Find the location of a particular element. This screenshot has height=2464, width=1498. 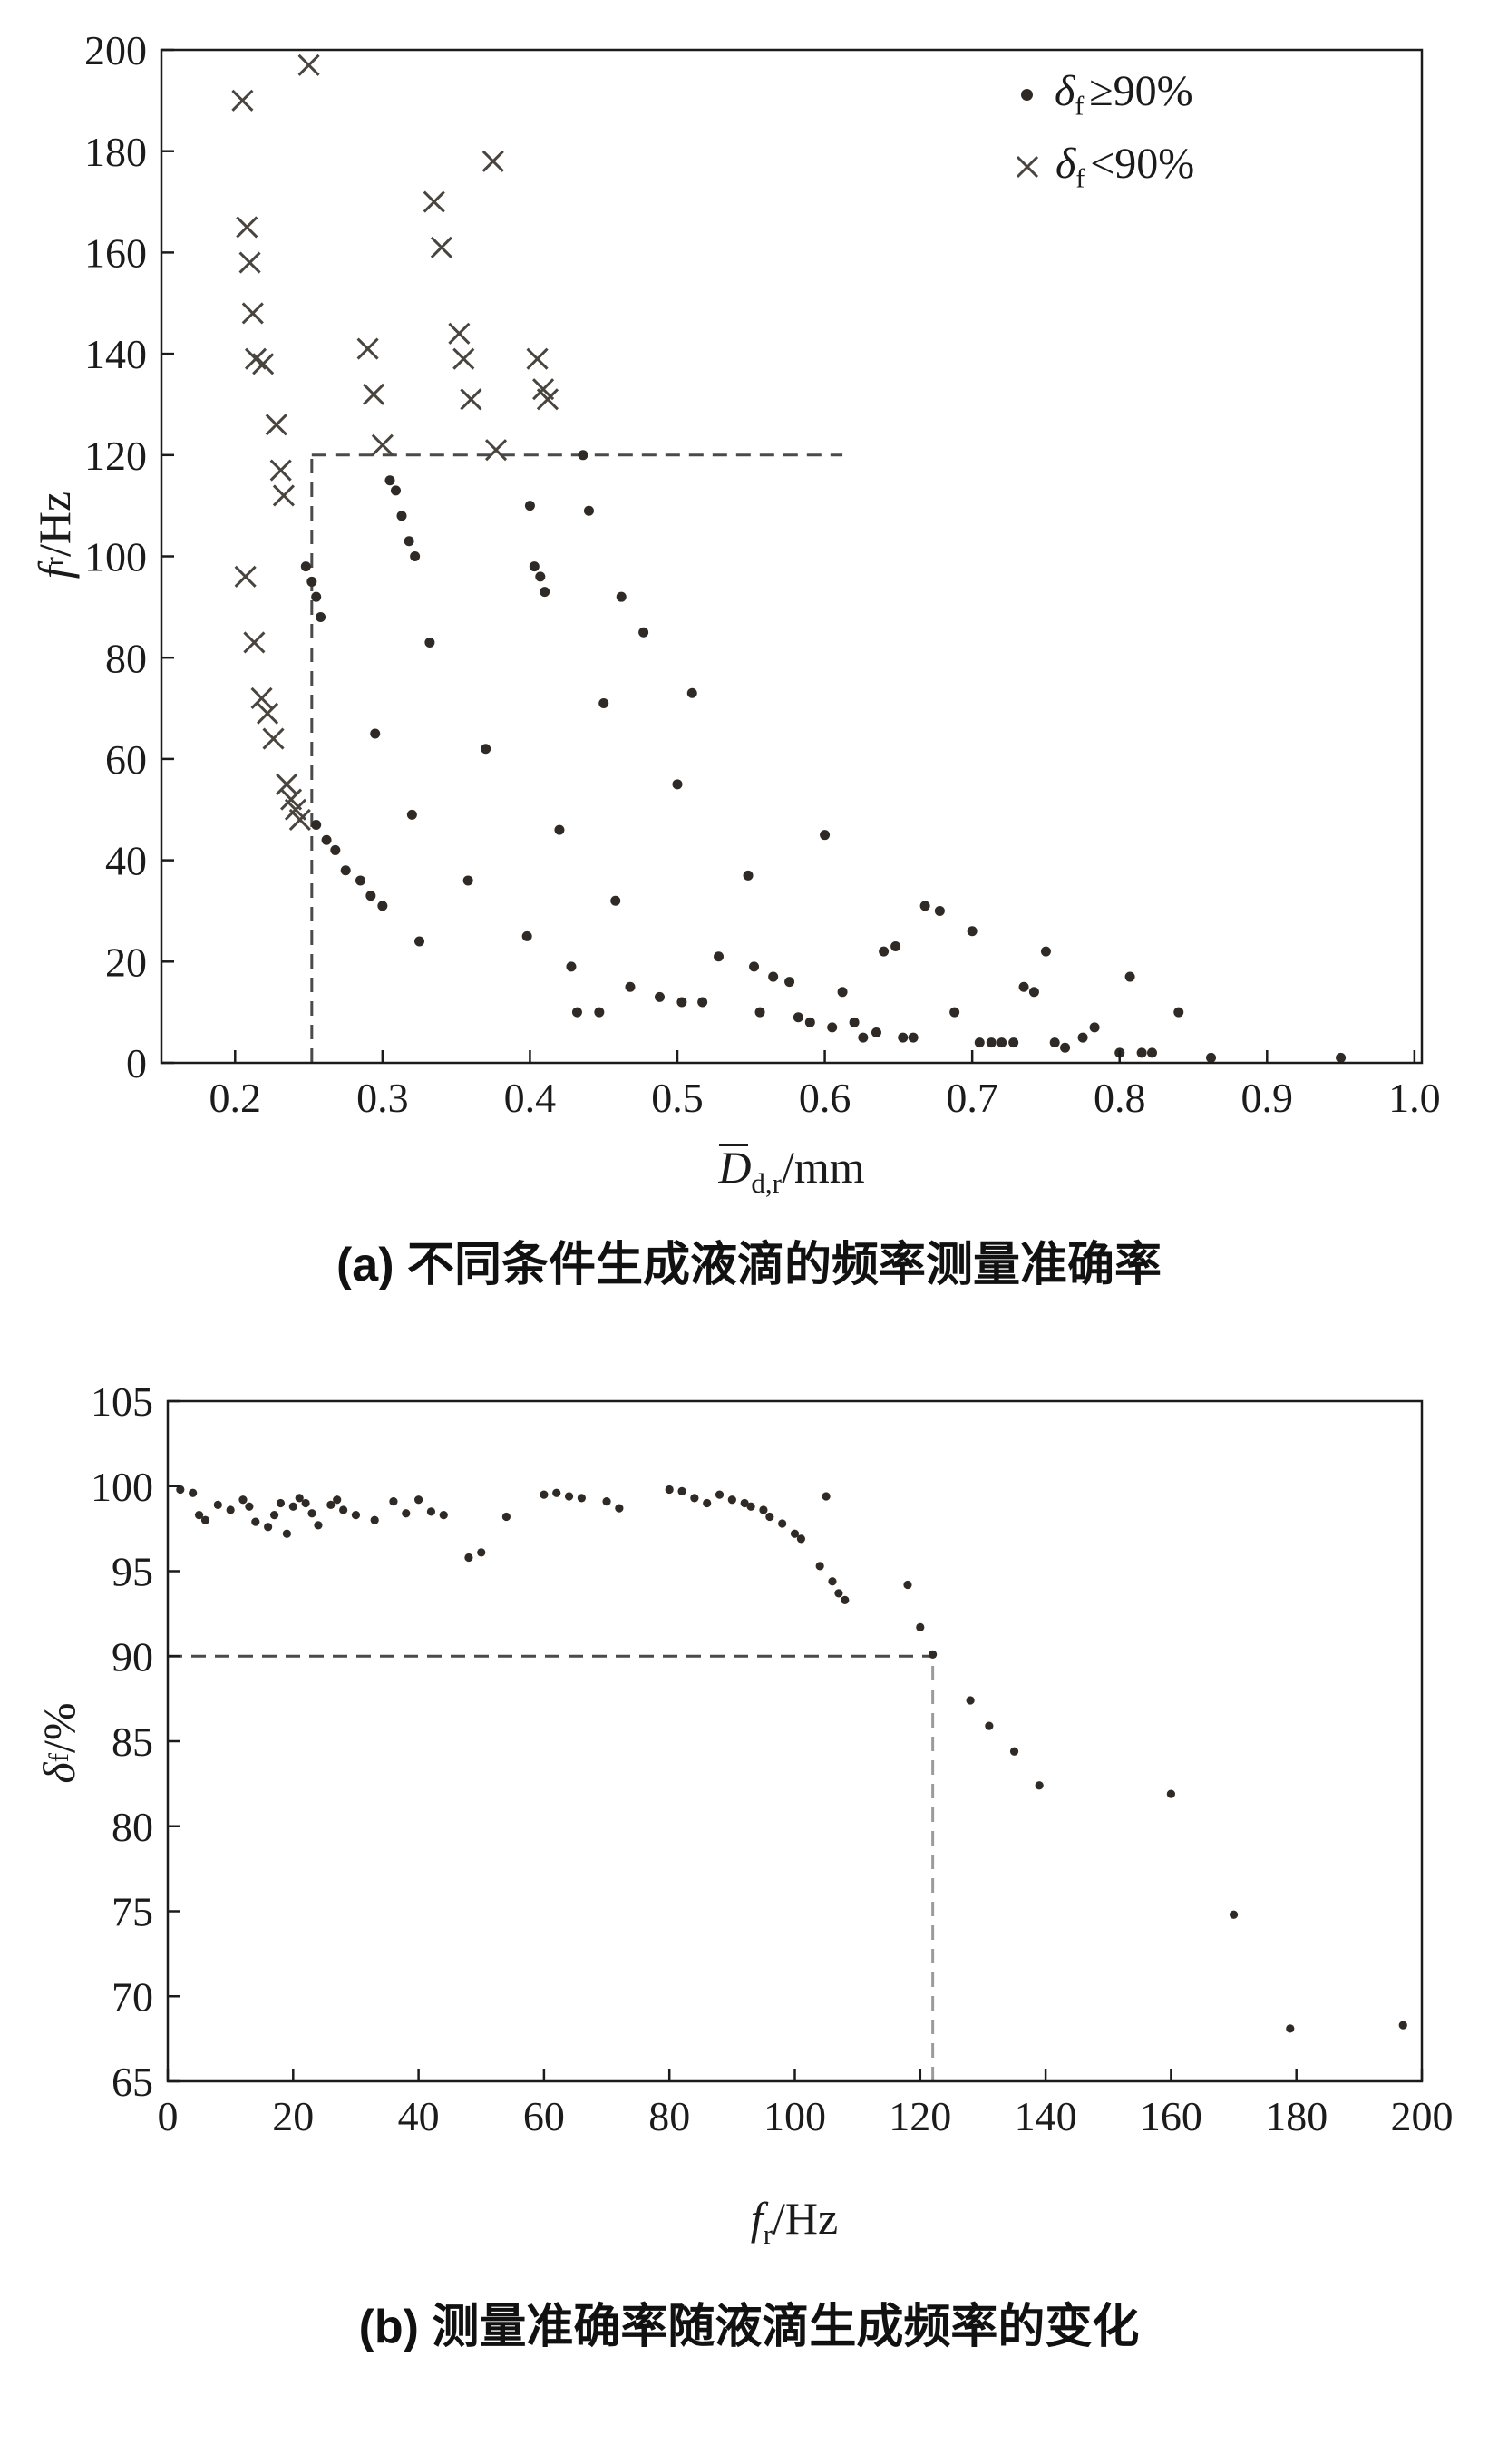

x-axis-symbol-overbar: D is located at coordinates (734, 1167).